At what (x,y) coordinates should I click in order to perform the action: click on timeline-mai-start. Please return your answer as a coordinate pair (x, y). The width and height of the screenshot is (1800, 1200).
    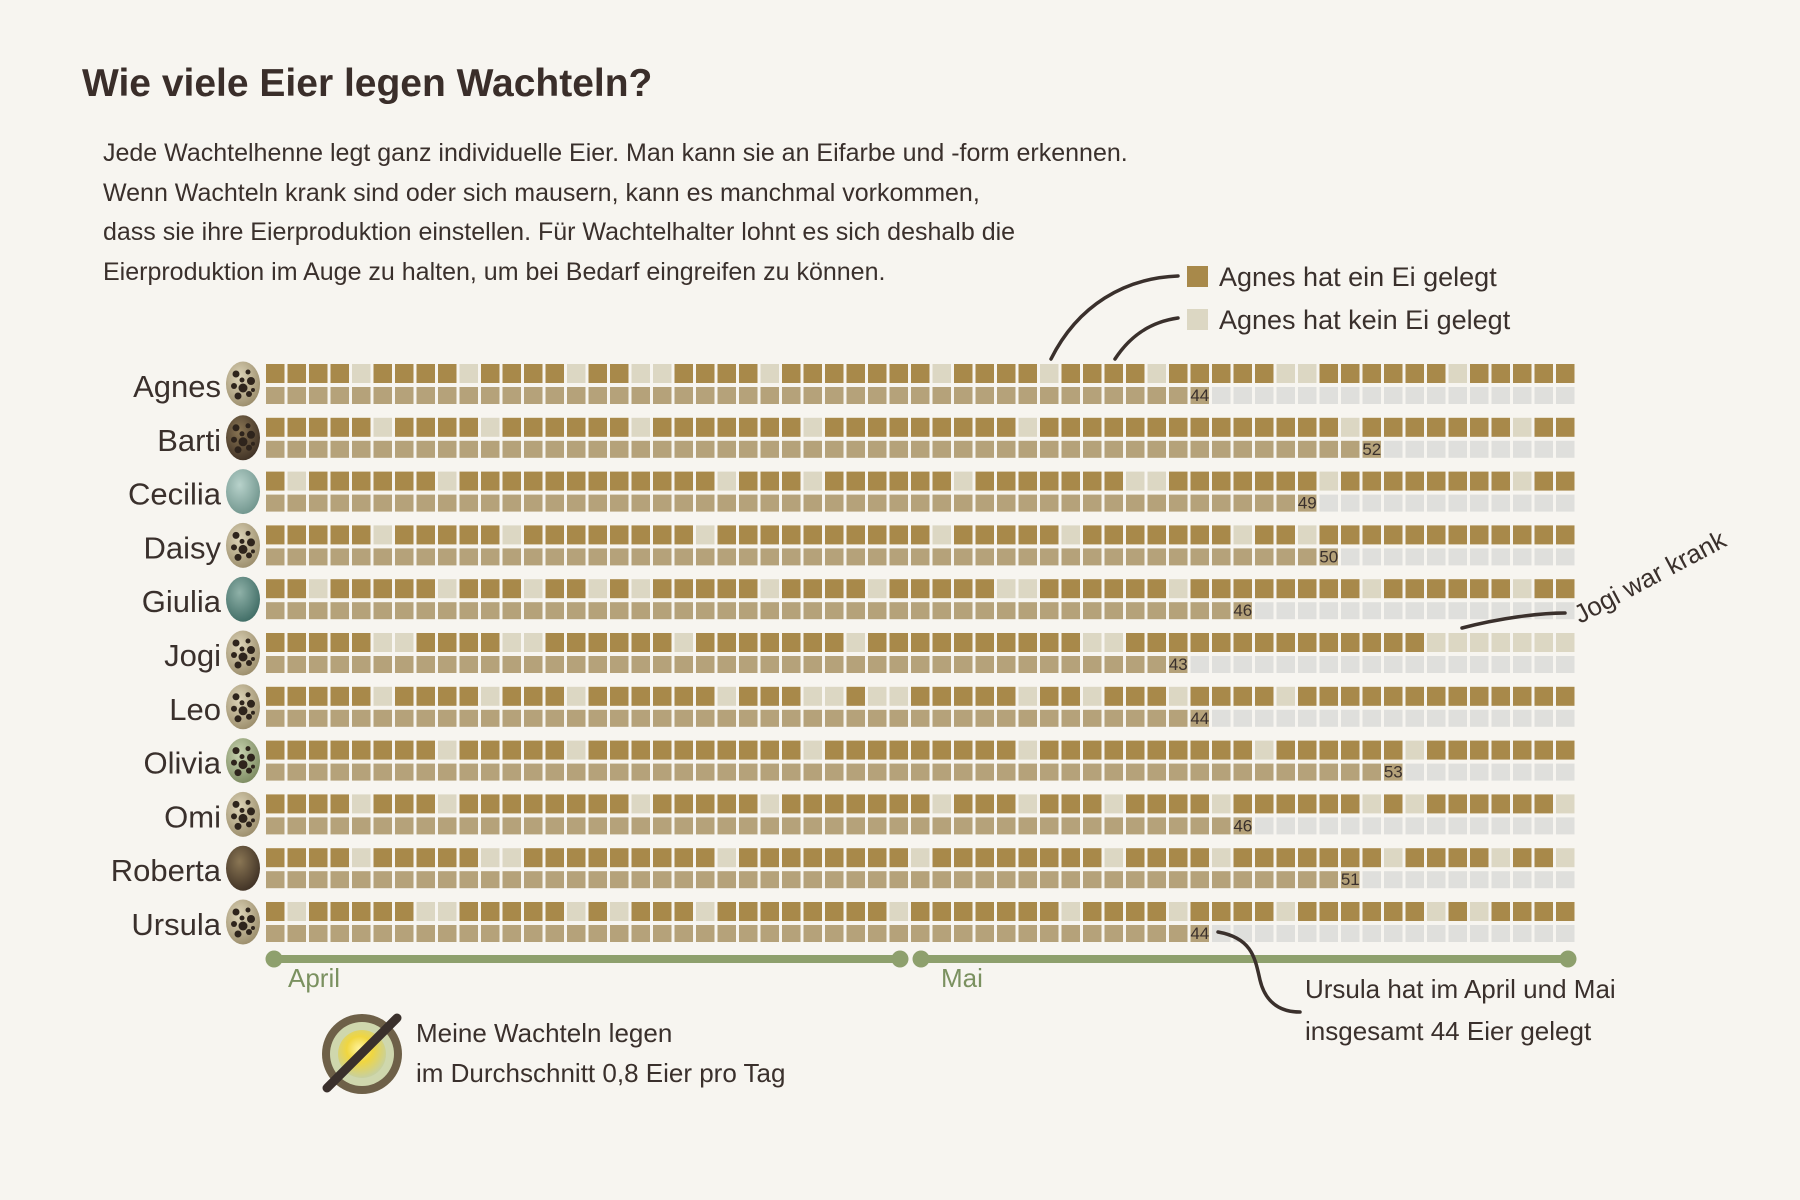
    Looking at the image, I should click on (921, 959).